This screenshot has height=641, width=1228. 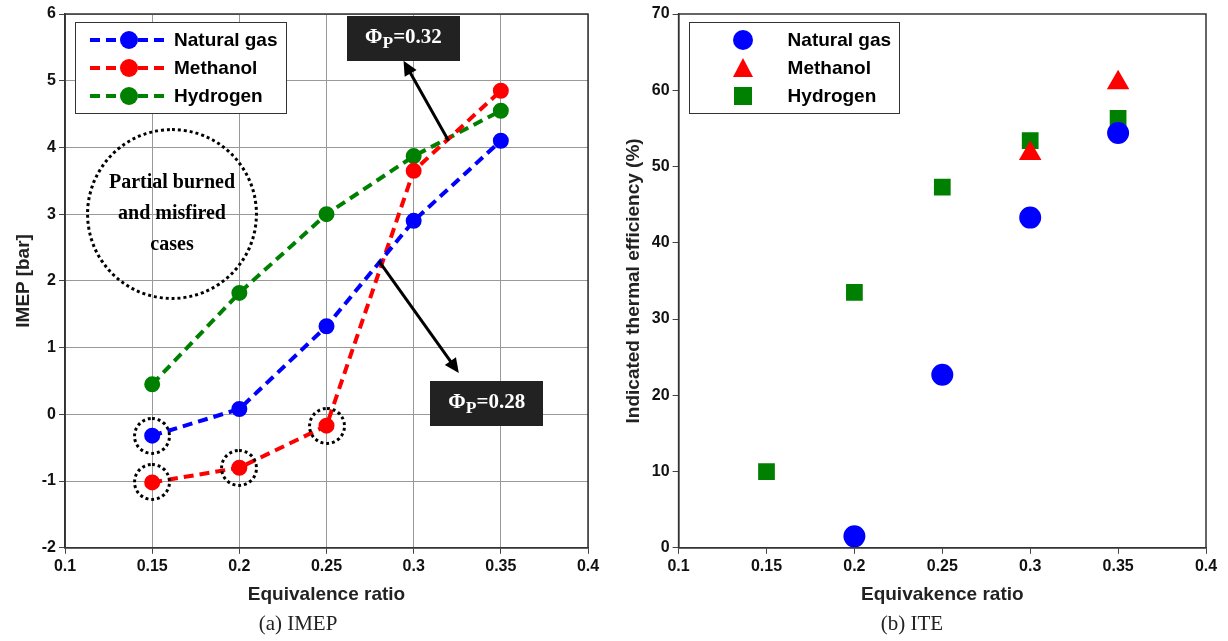 What do you see at coordinates (326, 593) in the screenshot?
I see `x-axis-title: Equivalence ratio` at bounding box center [326, 593].